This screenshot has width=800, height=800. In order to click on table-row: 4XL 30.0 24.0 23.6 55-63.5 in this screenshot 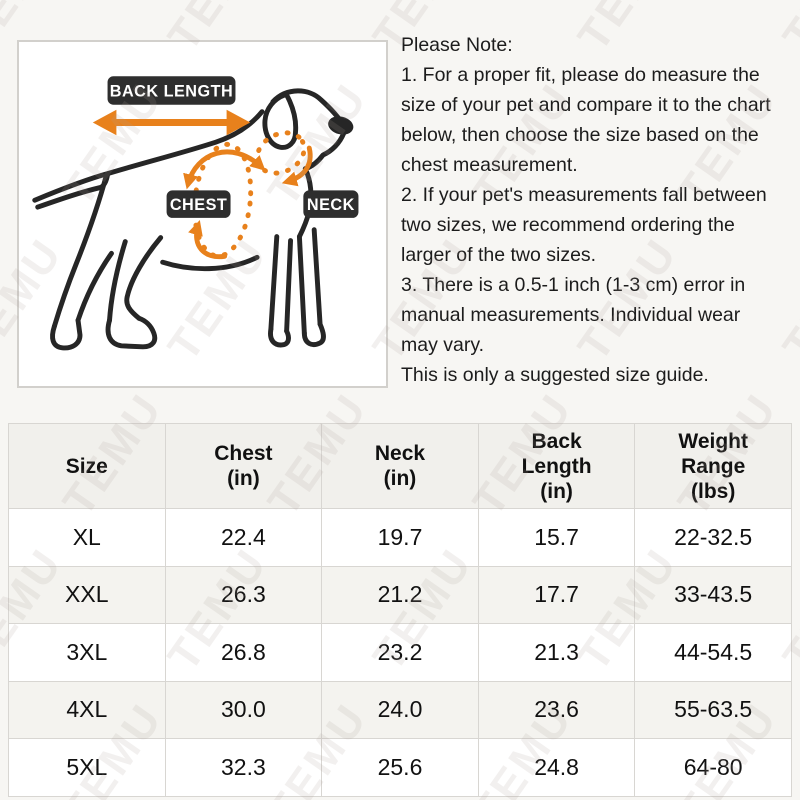, I will do `click(400, 709)`.